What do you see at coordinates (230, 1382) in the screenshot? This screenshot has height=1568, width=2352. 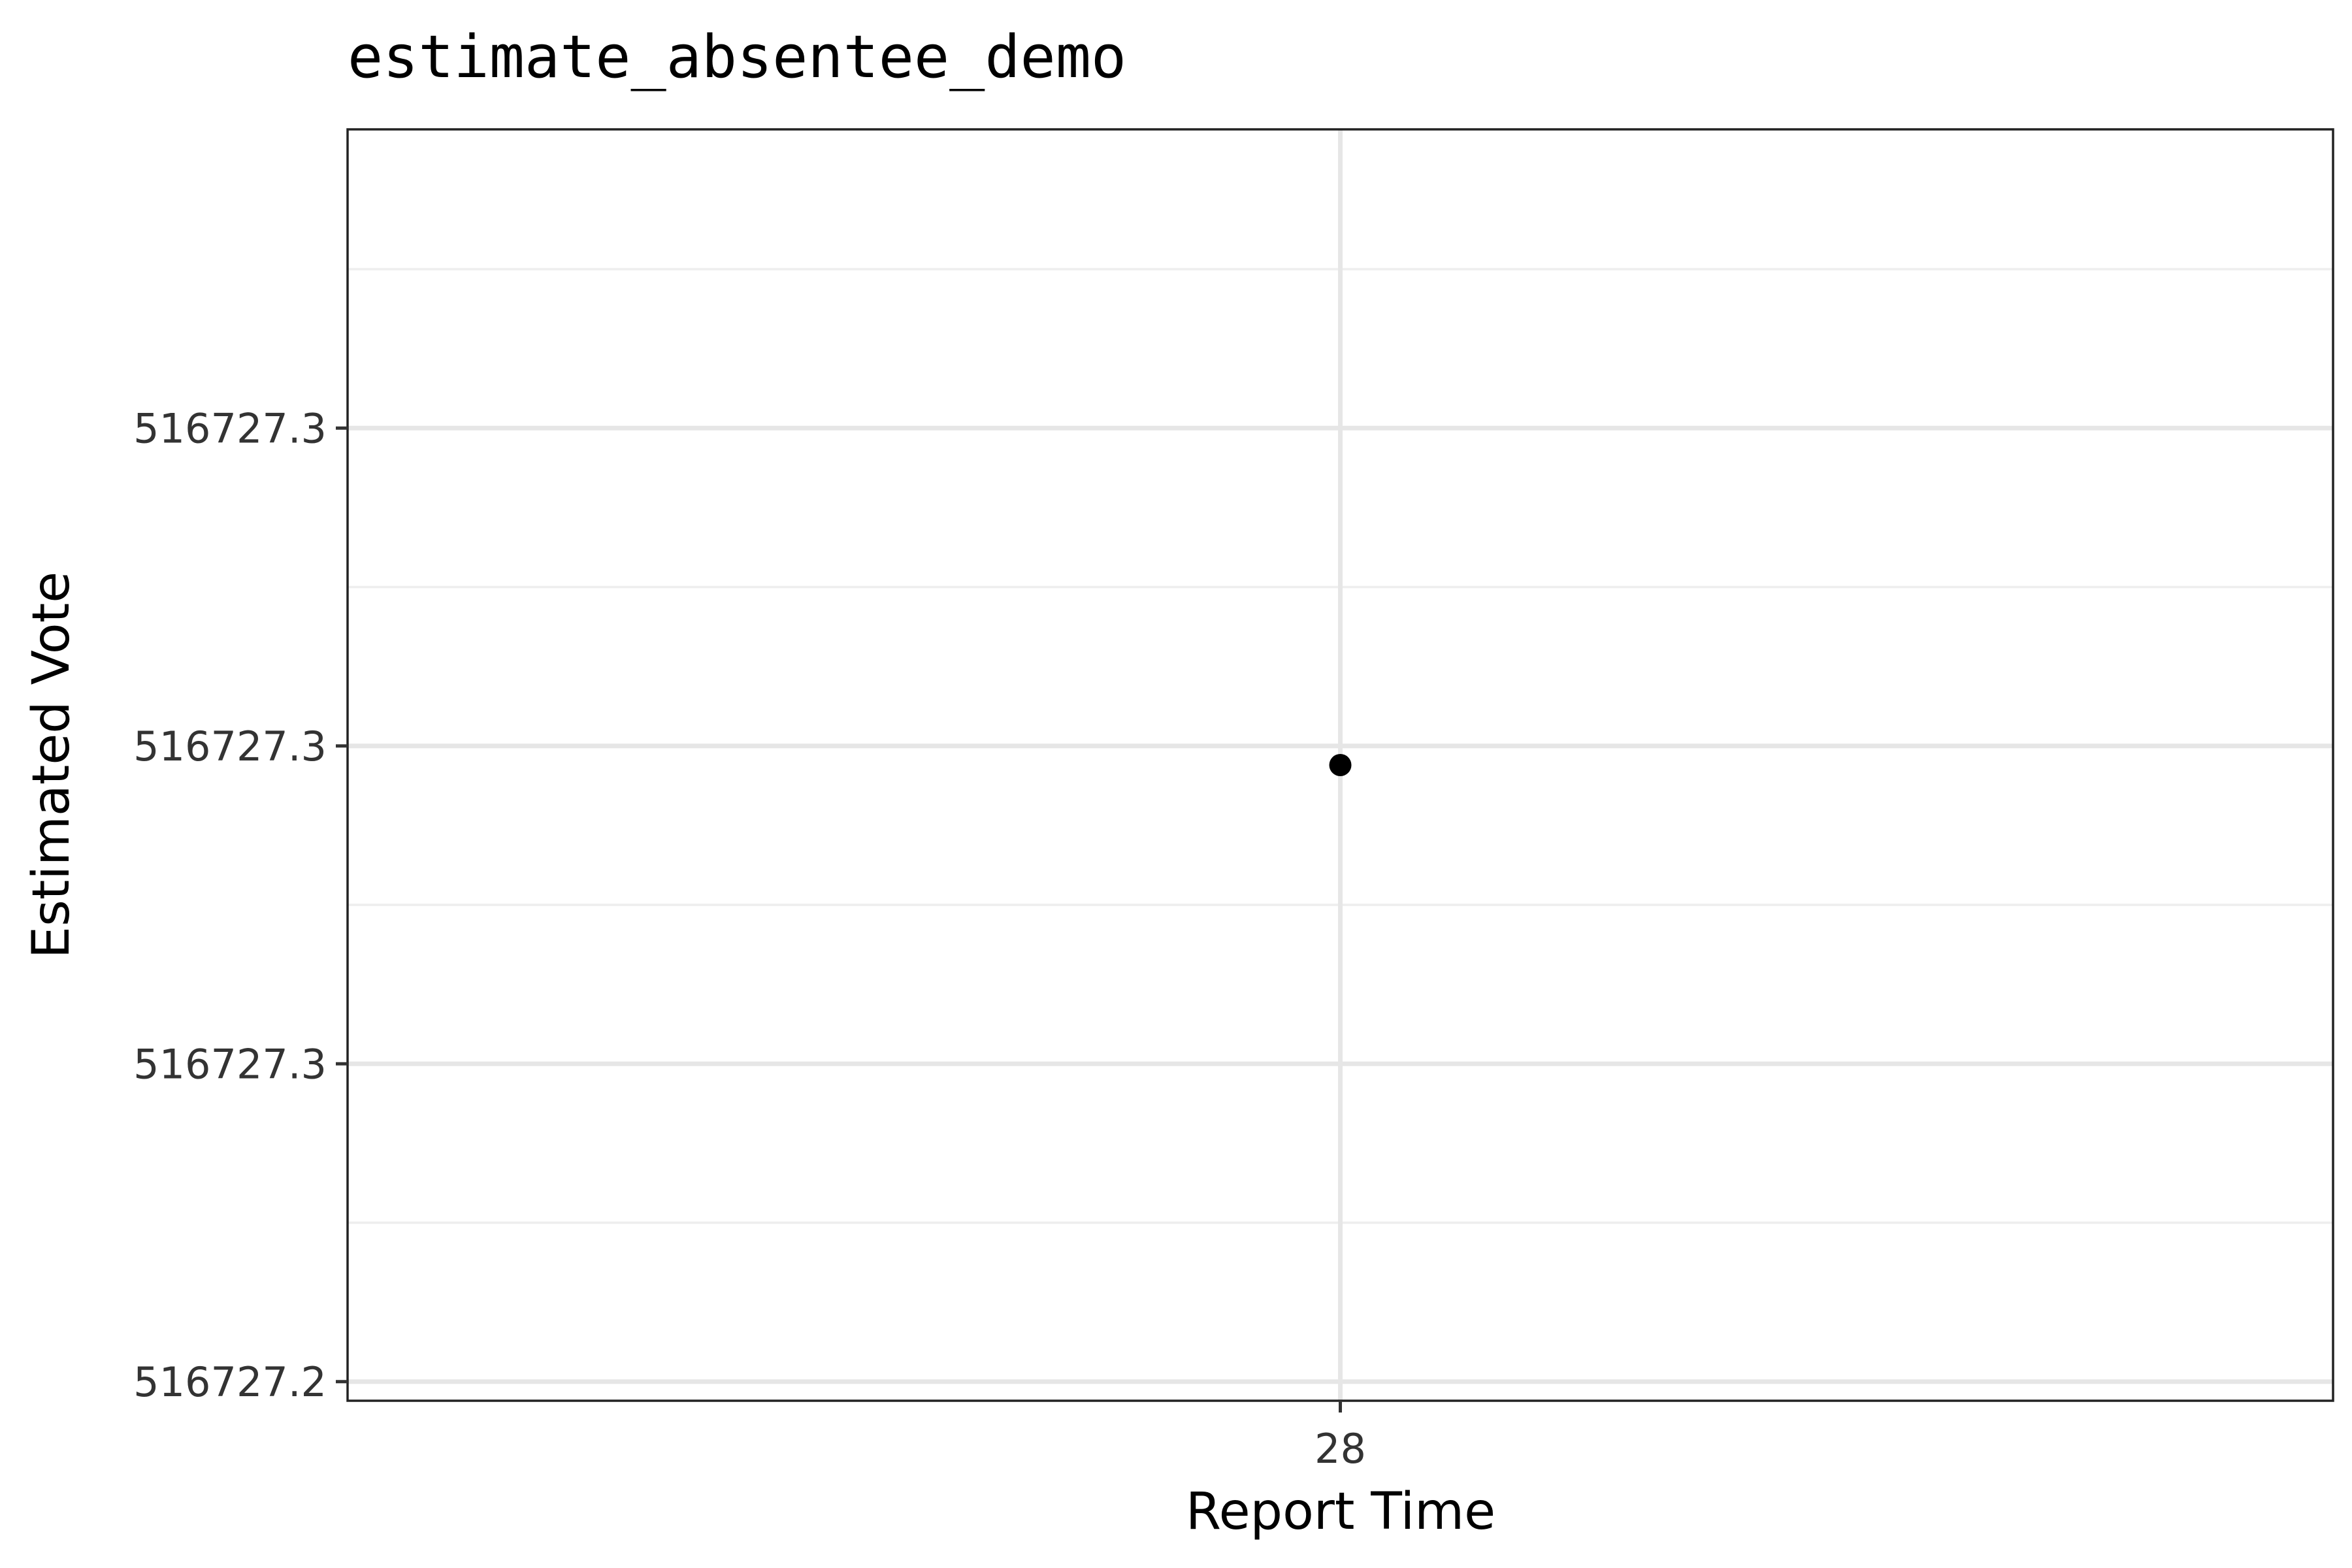 I see `y-tick-label-0: 516727.2` at bounding box center [230, 1382].